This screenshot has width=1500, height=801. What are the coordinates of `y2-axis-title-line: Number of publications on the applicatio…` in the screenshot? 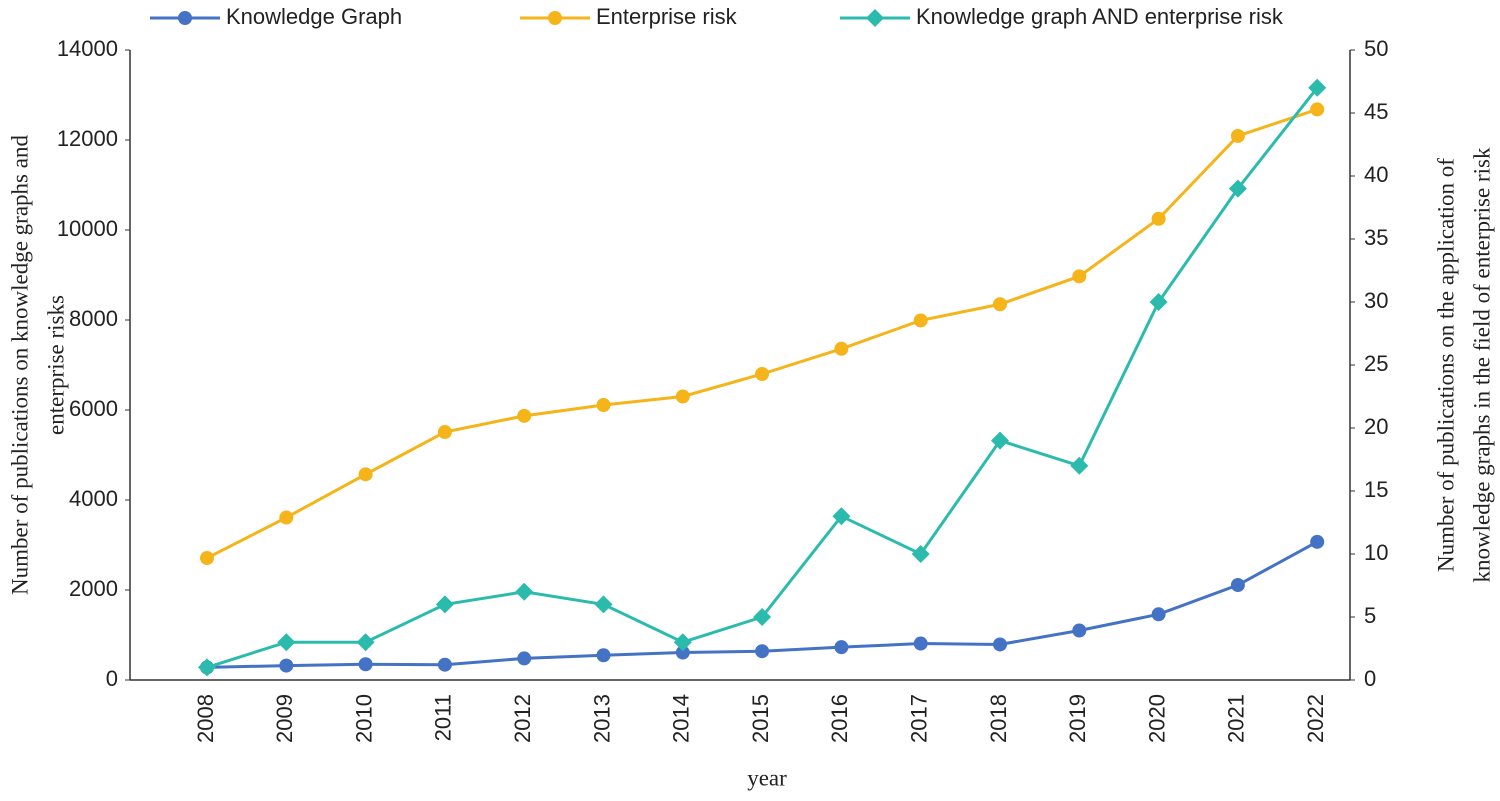 It's located at (1445, 365).